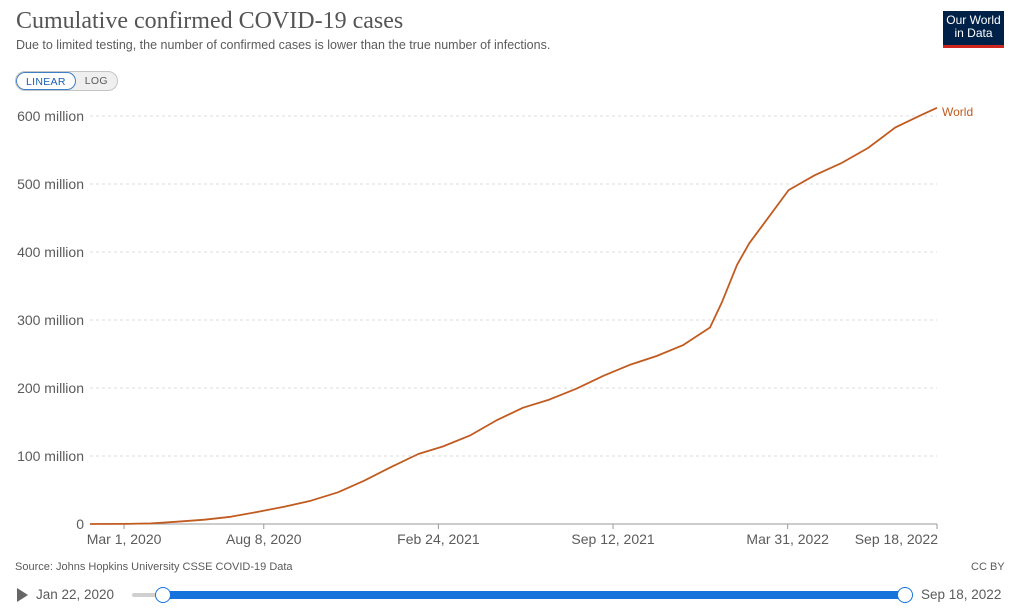 The image size is (1013, 613). Describe the element at coordinates (613, 539) in the screenshot. I see `x-tick-label: Sep 12, 2021` at that location.